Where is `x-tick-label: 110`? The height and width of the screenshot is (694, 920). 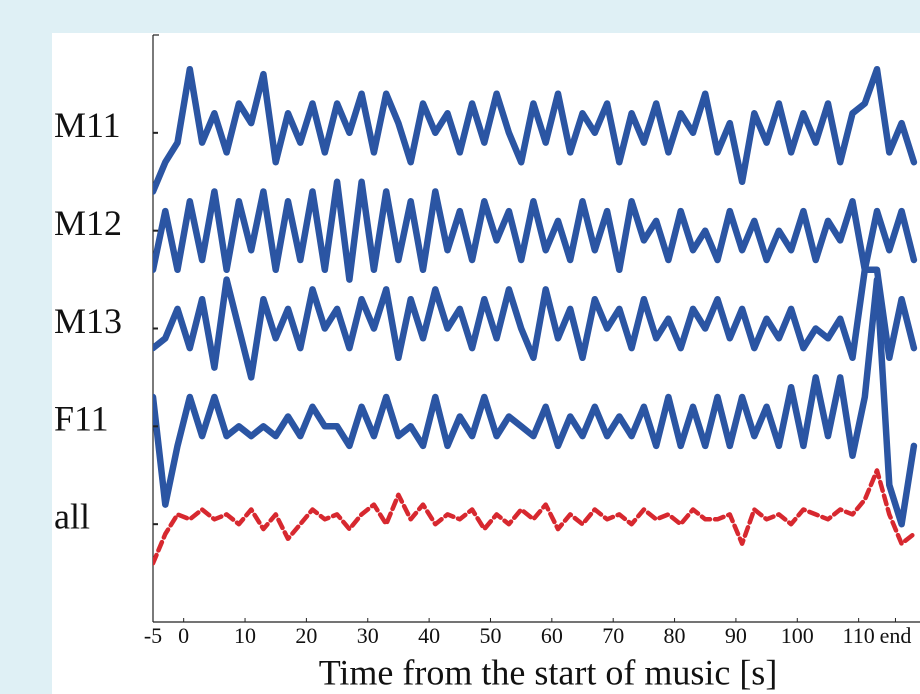 x-tick-label: 110 is located at coordinates (859, 635).